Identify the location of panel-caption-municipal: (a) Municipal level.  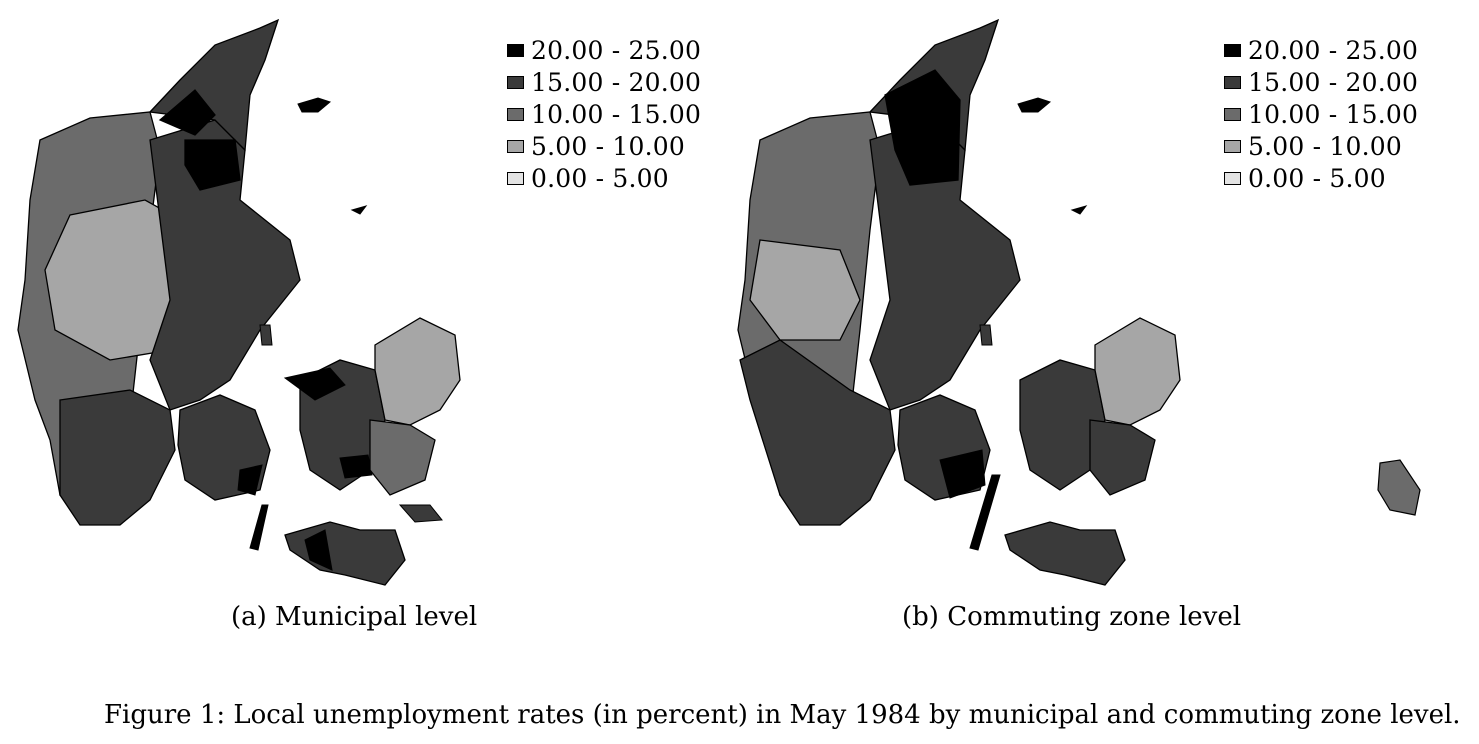
(354, 617).